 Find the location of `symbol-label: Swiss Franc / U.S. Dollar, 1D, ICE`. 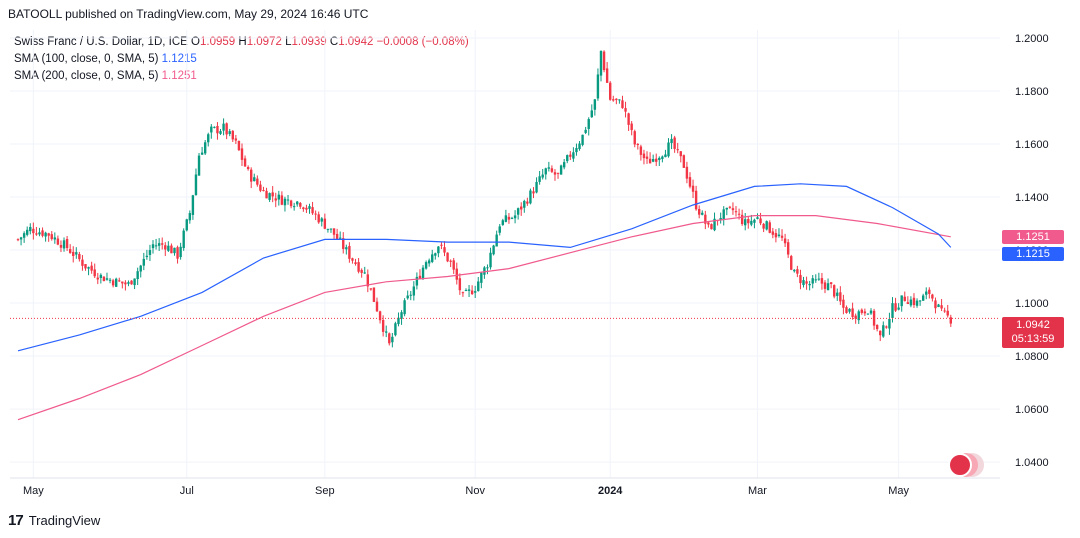

symbol-label: Swiss Franc / U.S. Dollar, 1D, ICE is located at coordinates (101, 42).